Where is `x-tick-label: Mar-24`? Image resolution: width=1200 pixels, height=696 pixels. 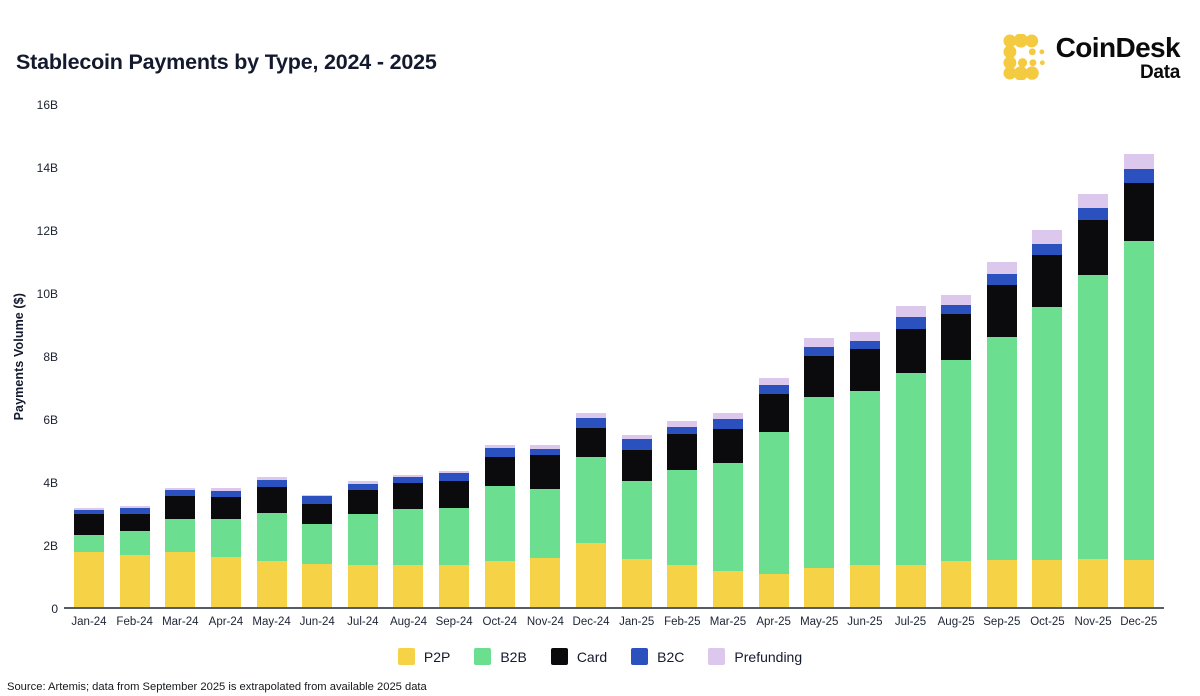
x-tick-label: Mar-24 is located at coordinates (180, 622).